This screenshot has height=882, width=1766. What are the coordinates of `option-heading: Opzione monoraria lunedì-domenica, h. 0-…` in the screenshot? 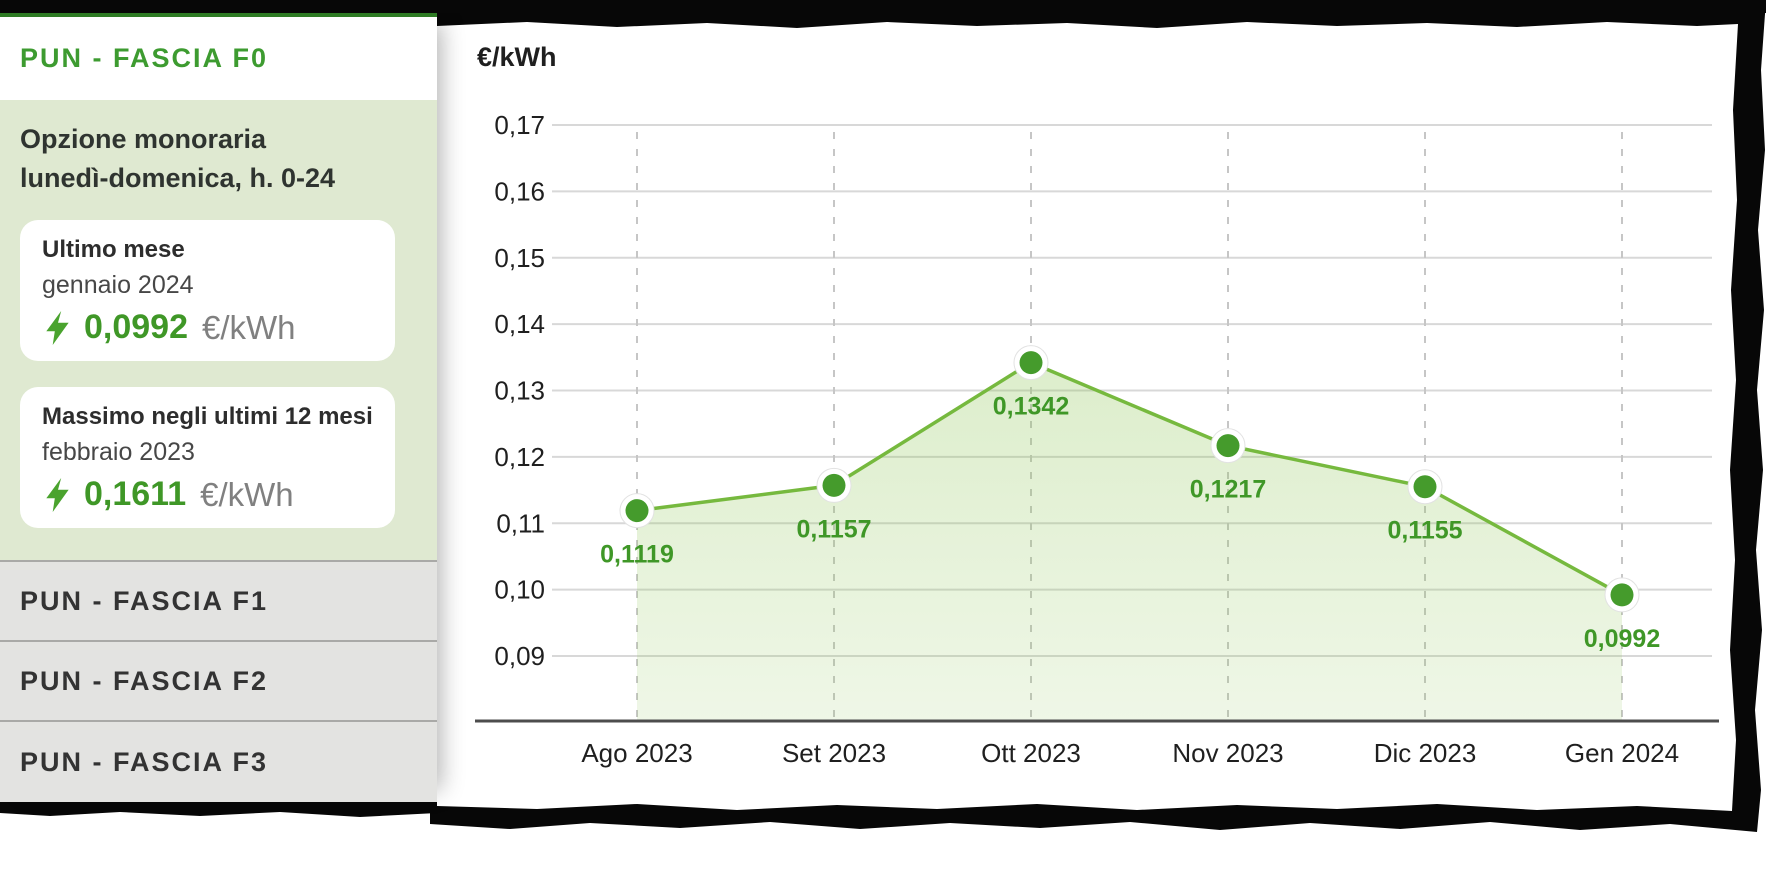 It's located at (218, 159).